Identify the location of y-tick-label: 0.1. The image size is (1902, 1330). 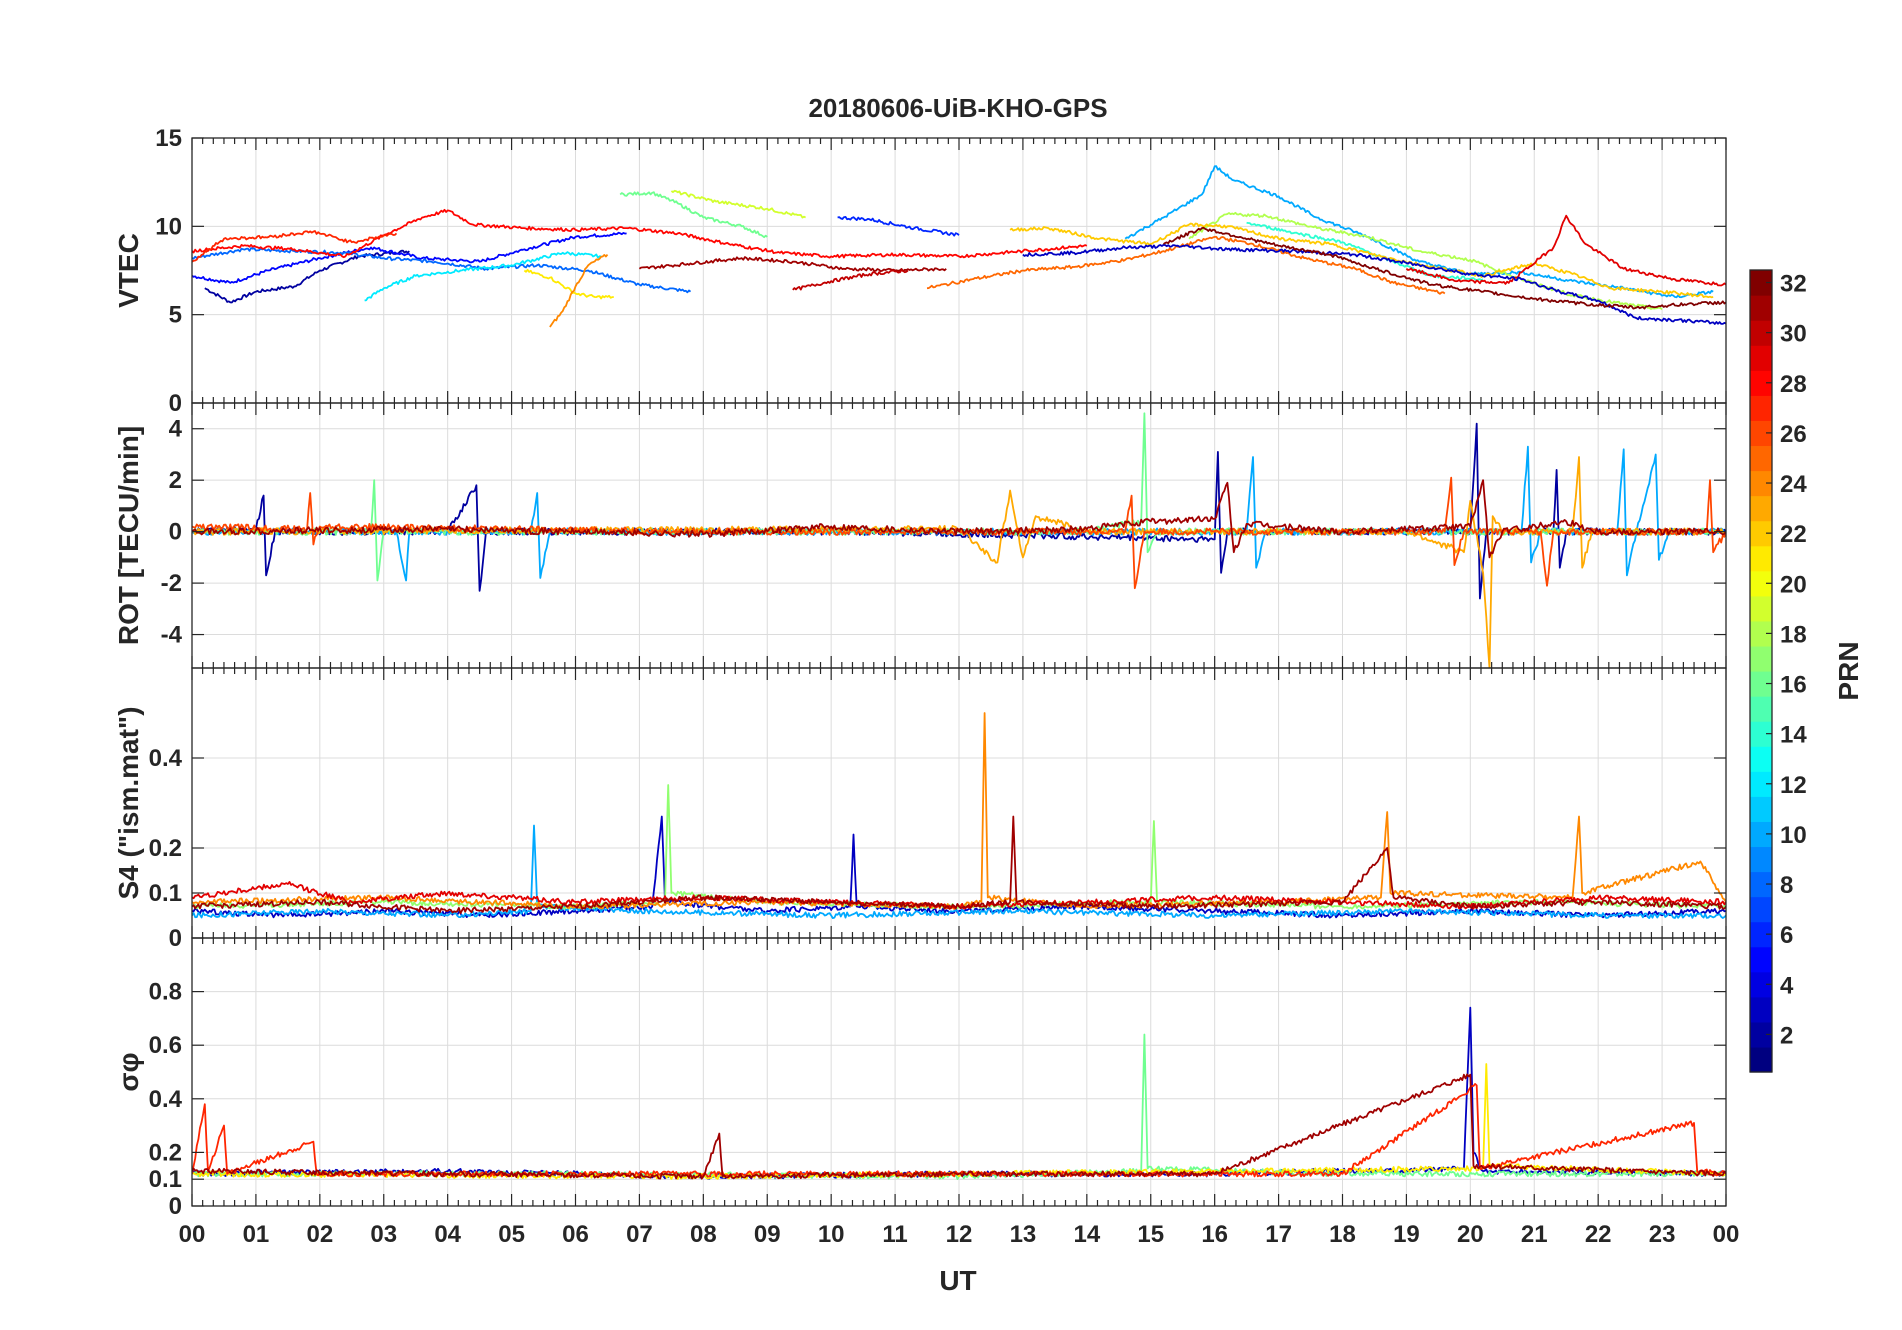
(165, 1179).